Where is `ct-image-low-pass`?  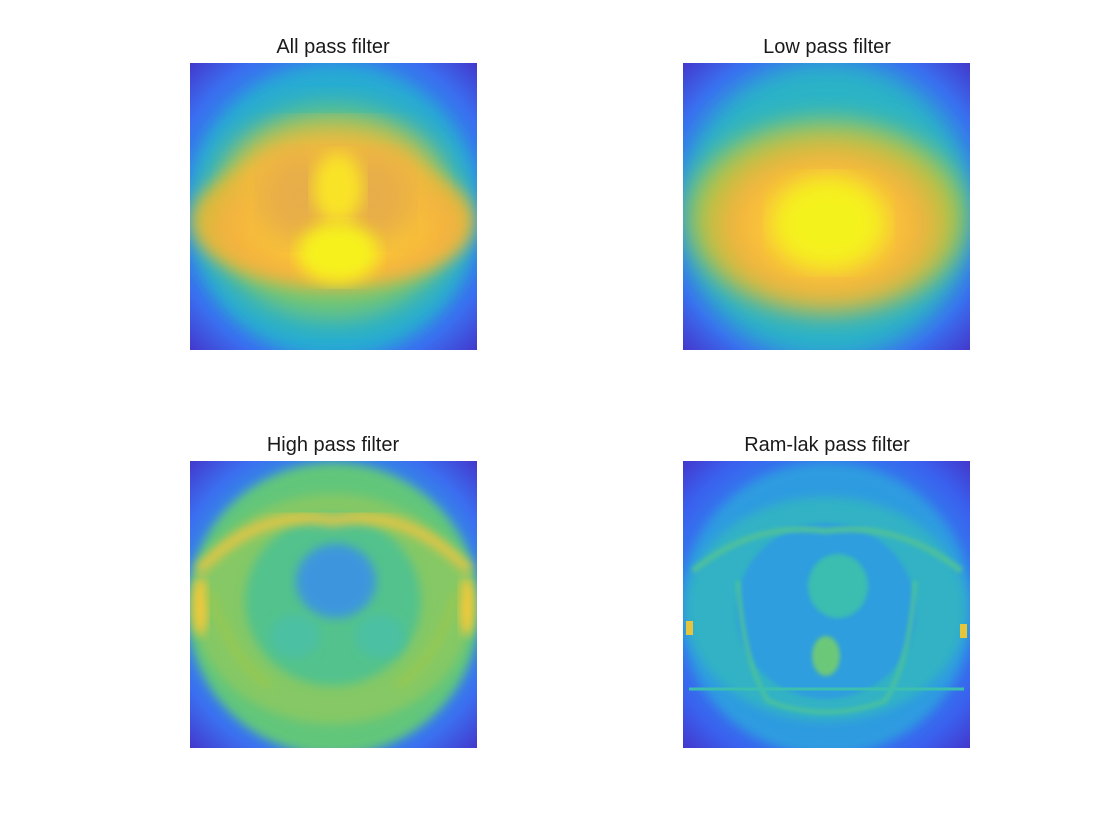 ct-image-low-pass is located at coordinates (826, 206).